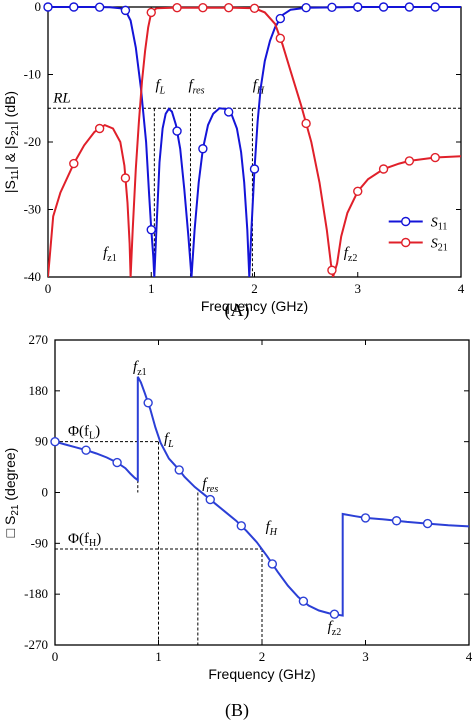  I want to click on panel-b-ytick-label: 90, so click(41, 441).